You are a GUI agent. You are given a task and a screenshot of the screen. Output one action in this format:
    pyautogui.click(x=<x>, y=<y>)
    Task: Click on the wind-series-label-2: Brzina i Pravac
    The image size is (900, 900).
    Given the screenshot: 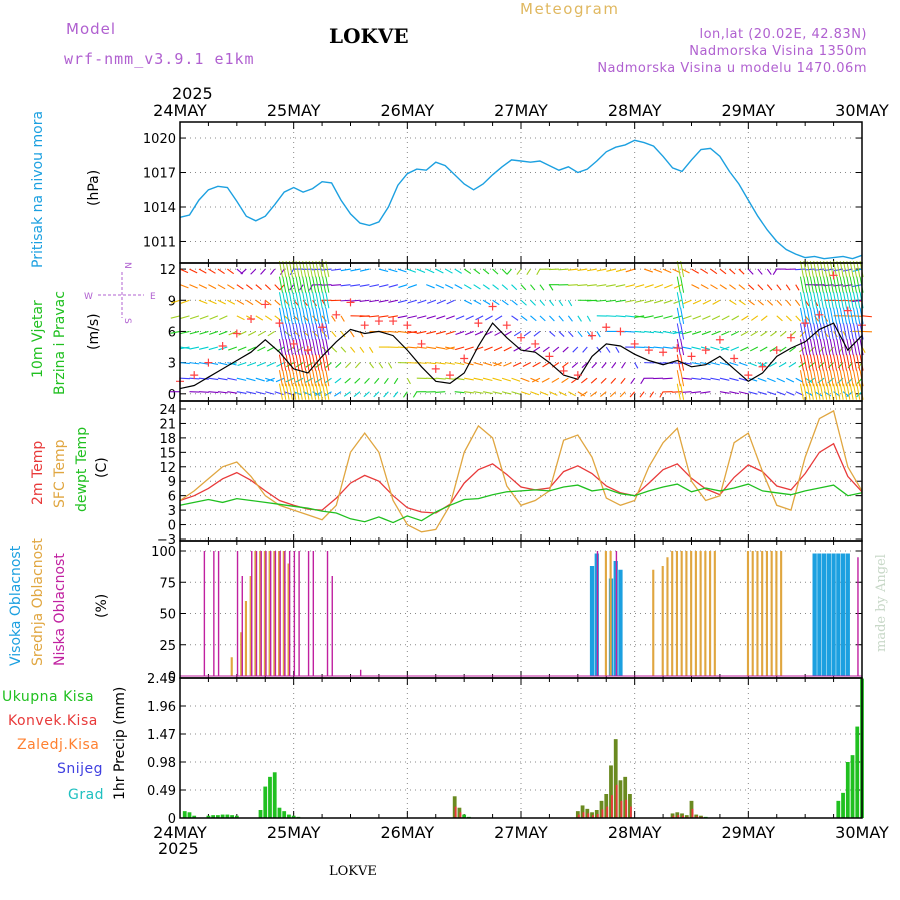 What is the action you would take?
    pyautogui.click(x=60, y=343)
    